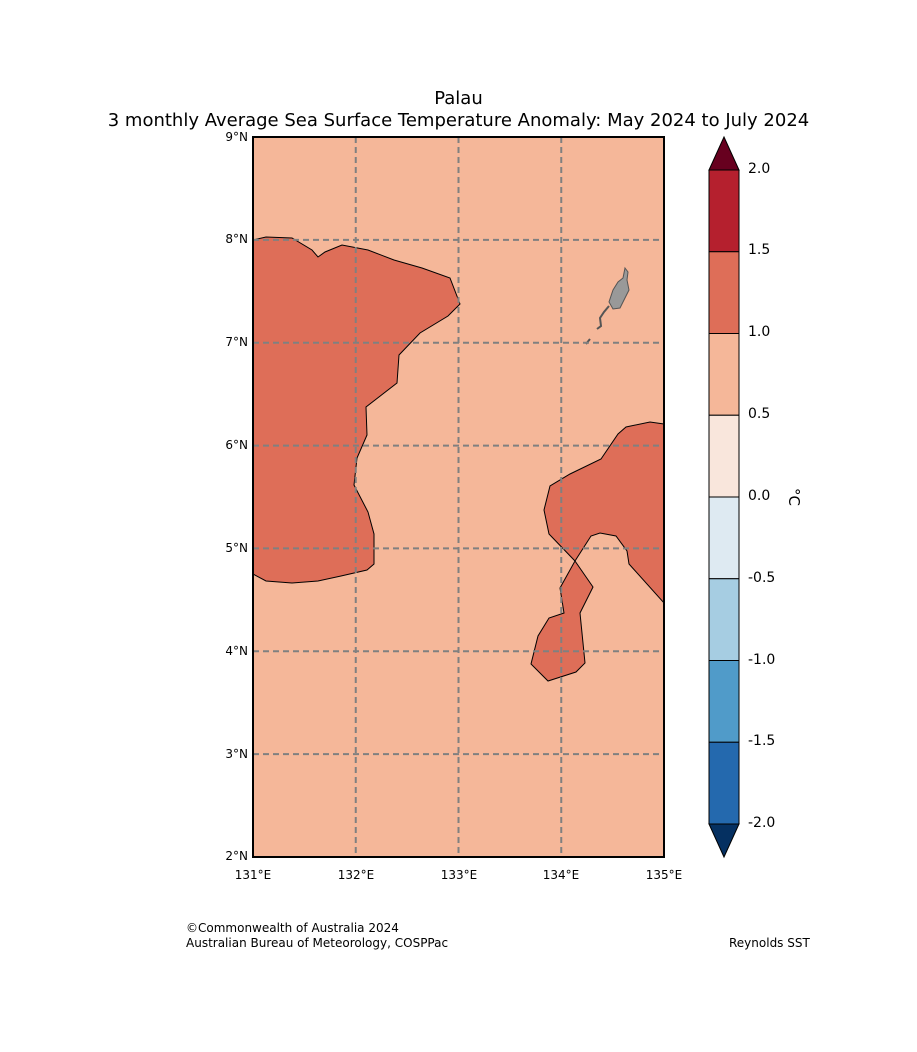  What do you see at coordinates (459, 875) in the screenshot?
I see `lon-tick-label: 133°E` at bounding box center [459, 875].